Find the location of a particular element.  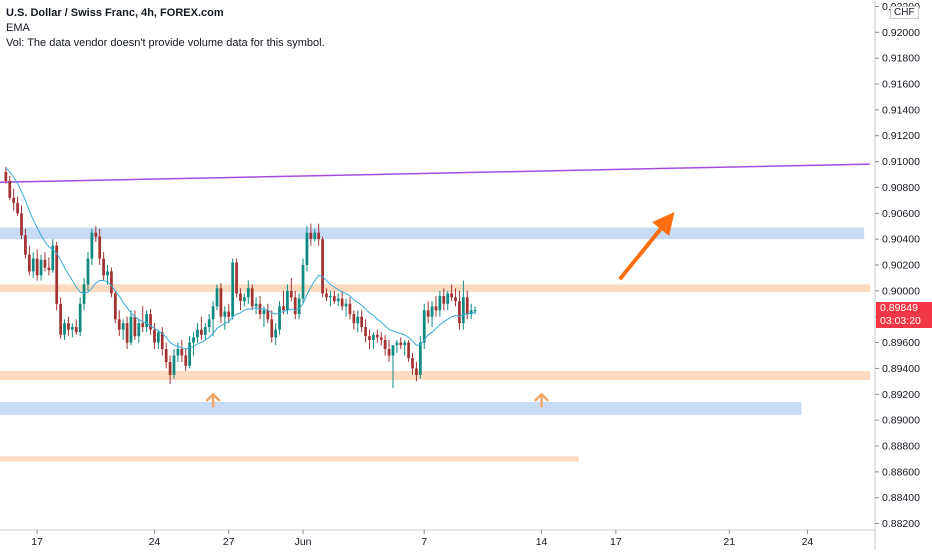

price-tick-label: 0.91600 is located at coordinates (901, 85).